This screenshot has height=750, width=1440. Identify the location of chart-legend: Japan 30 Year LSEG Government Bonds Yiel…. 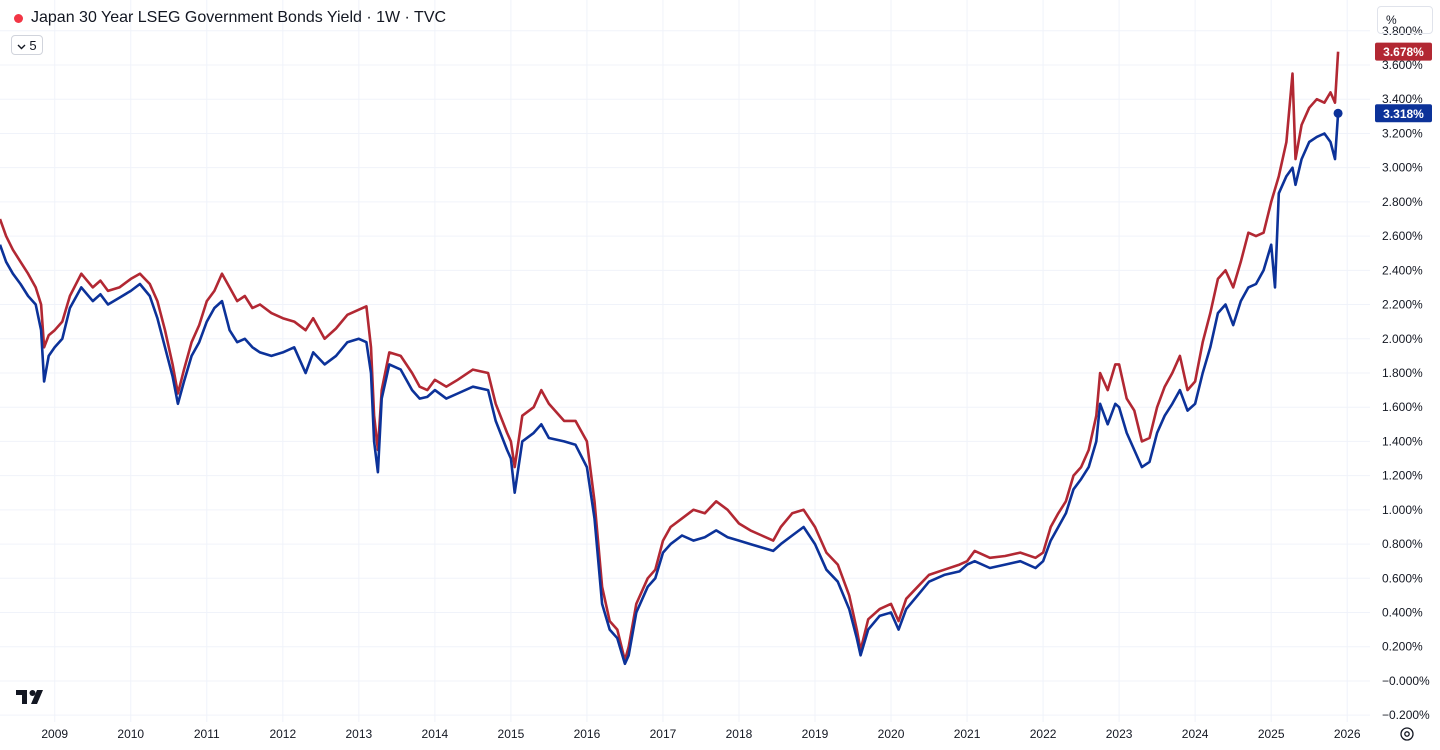
(230, 18).